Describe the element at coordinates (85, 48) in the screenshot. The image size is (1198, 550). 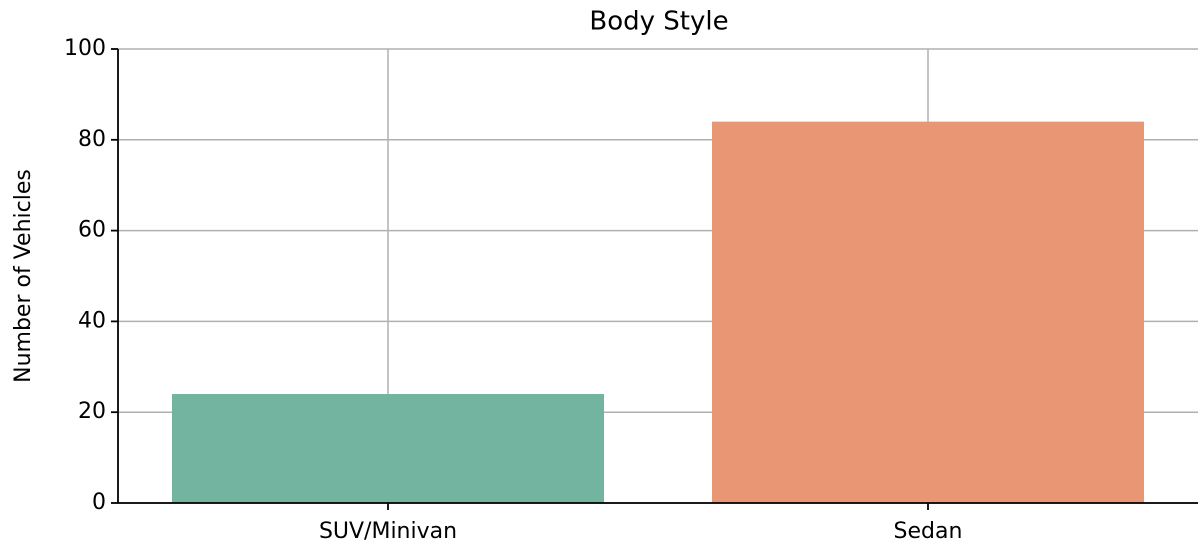
I see `y-tick-label: 100` at that location.